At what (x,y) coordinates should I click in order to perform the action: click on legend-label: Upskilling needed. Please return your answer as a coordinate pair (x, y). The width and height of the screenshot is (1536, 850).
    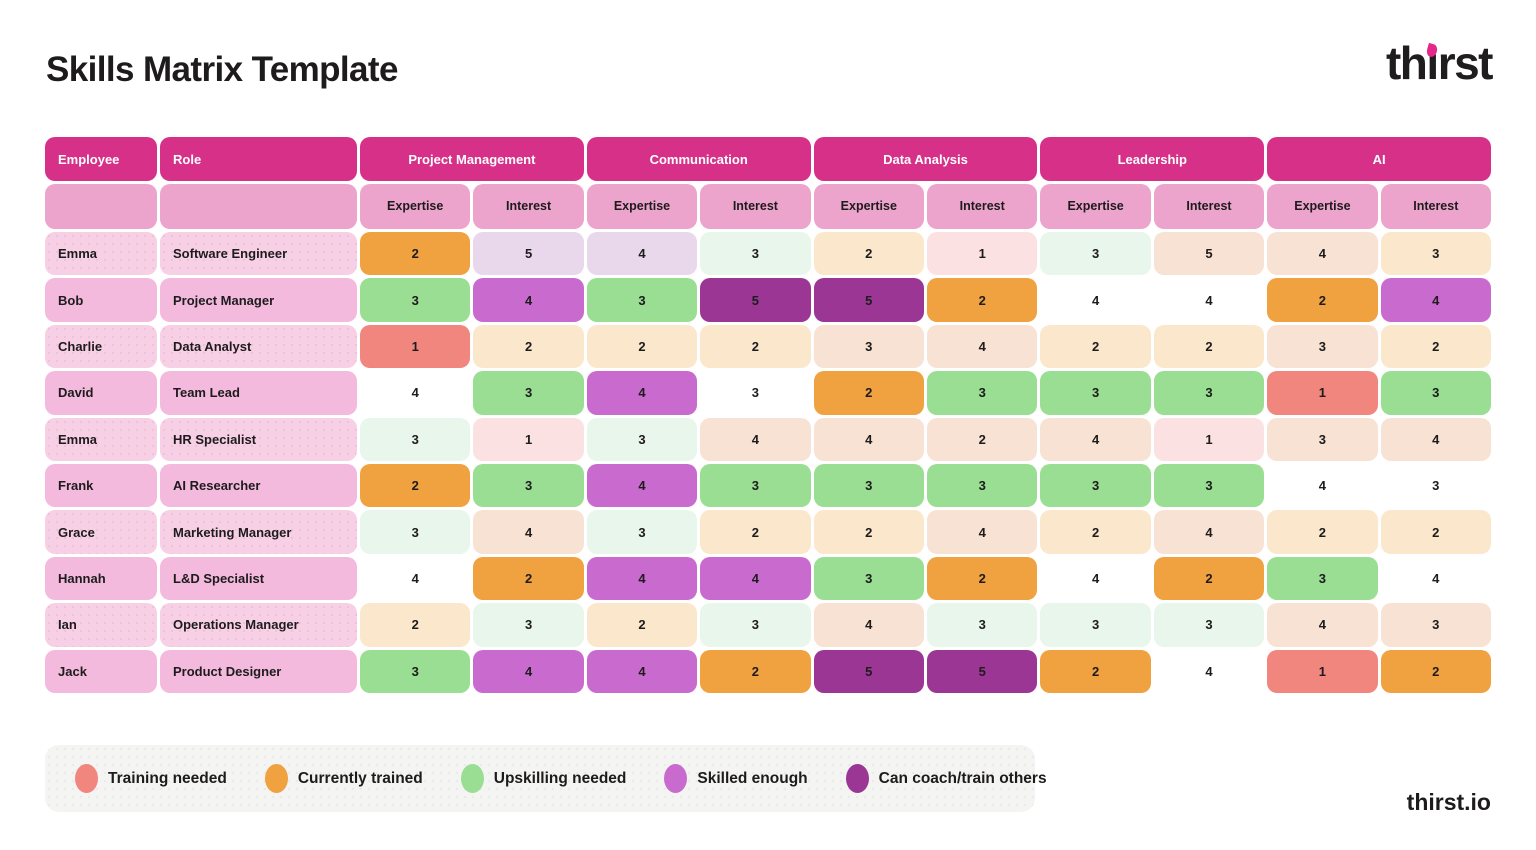
    Looking at the image, I should click on (560, 778).